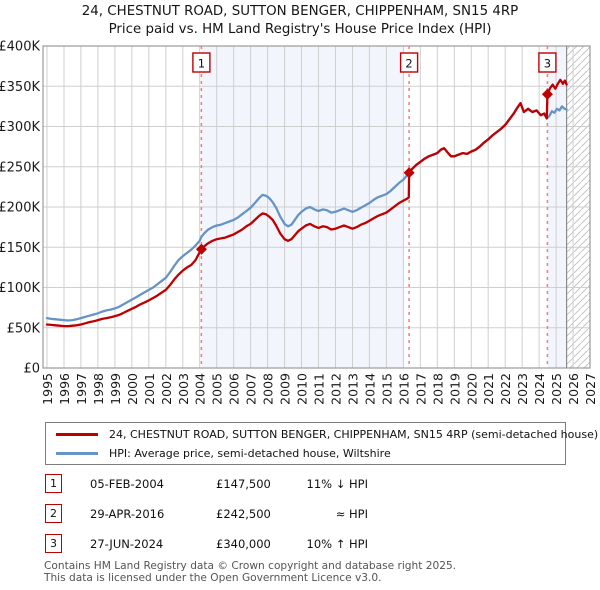  What do you see at coordinates (20, 208) in the screenshot?
I see `y-tick-label: £200K` at bounding box center [20, 208].